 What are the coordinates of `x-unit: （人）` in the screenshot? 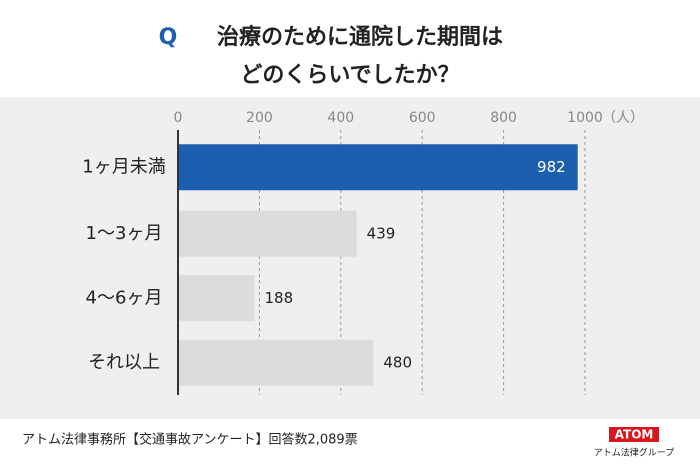 It's located at (623, 118).